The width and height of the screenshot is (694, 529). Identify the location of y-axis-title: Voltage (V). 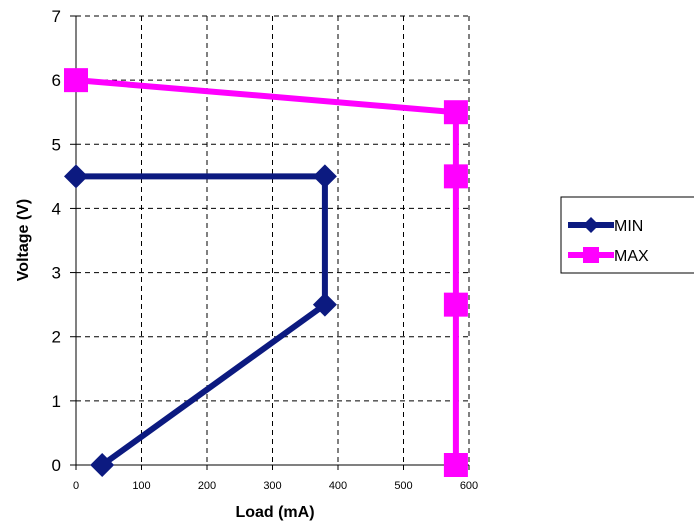
(23, 240).